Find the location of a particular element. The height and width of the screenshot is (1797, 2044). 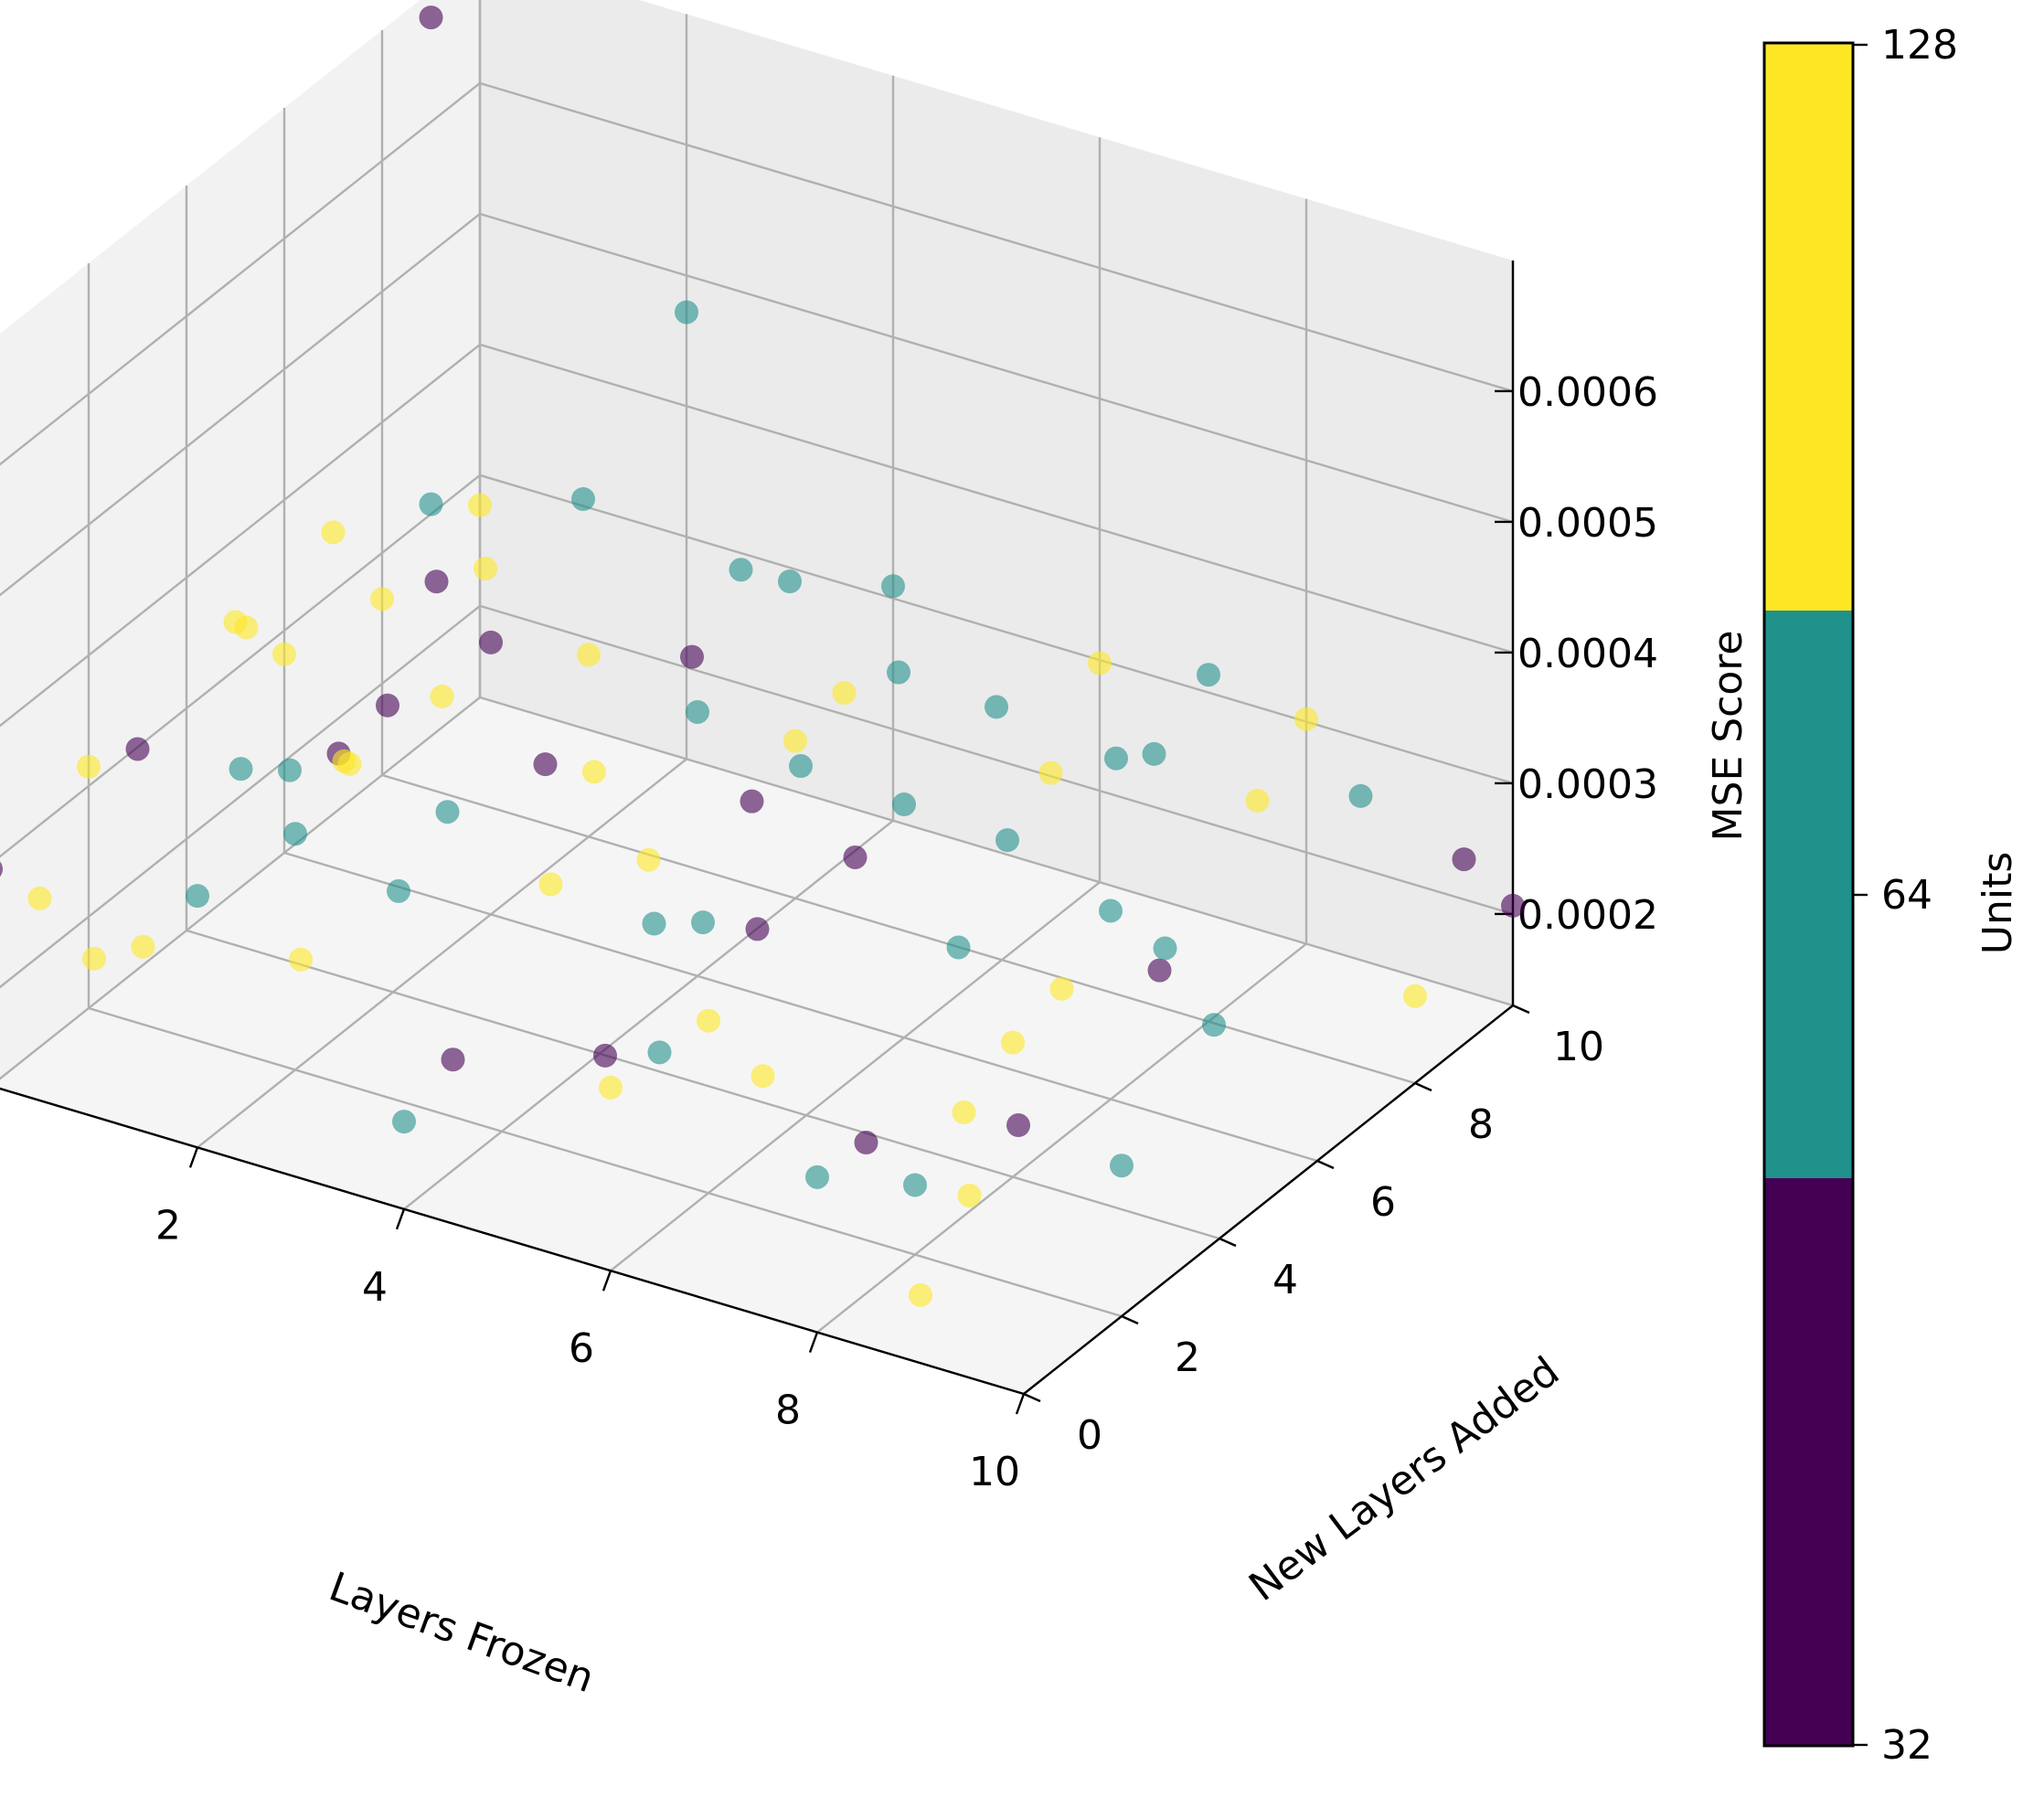

y-tick-label: 0 is located at coordinates (1089, 1435).